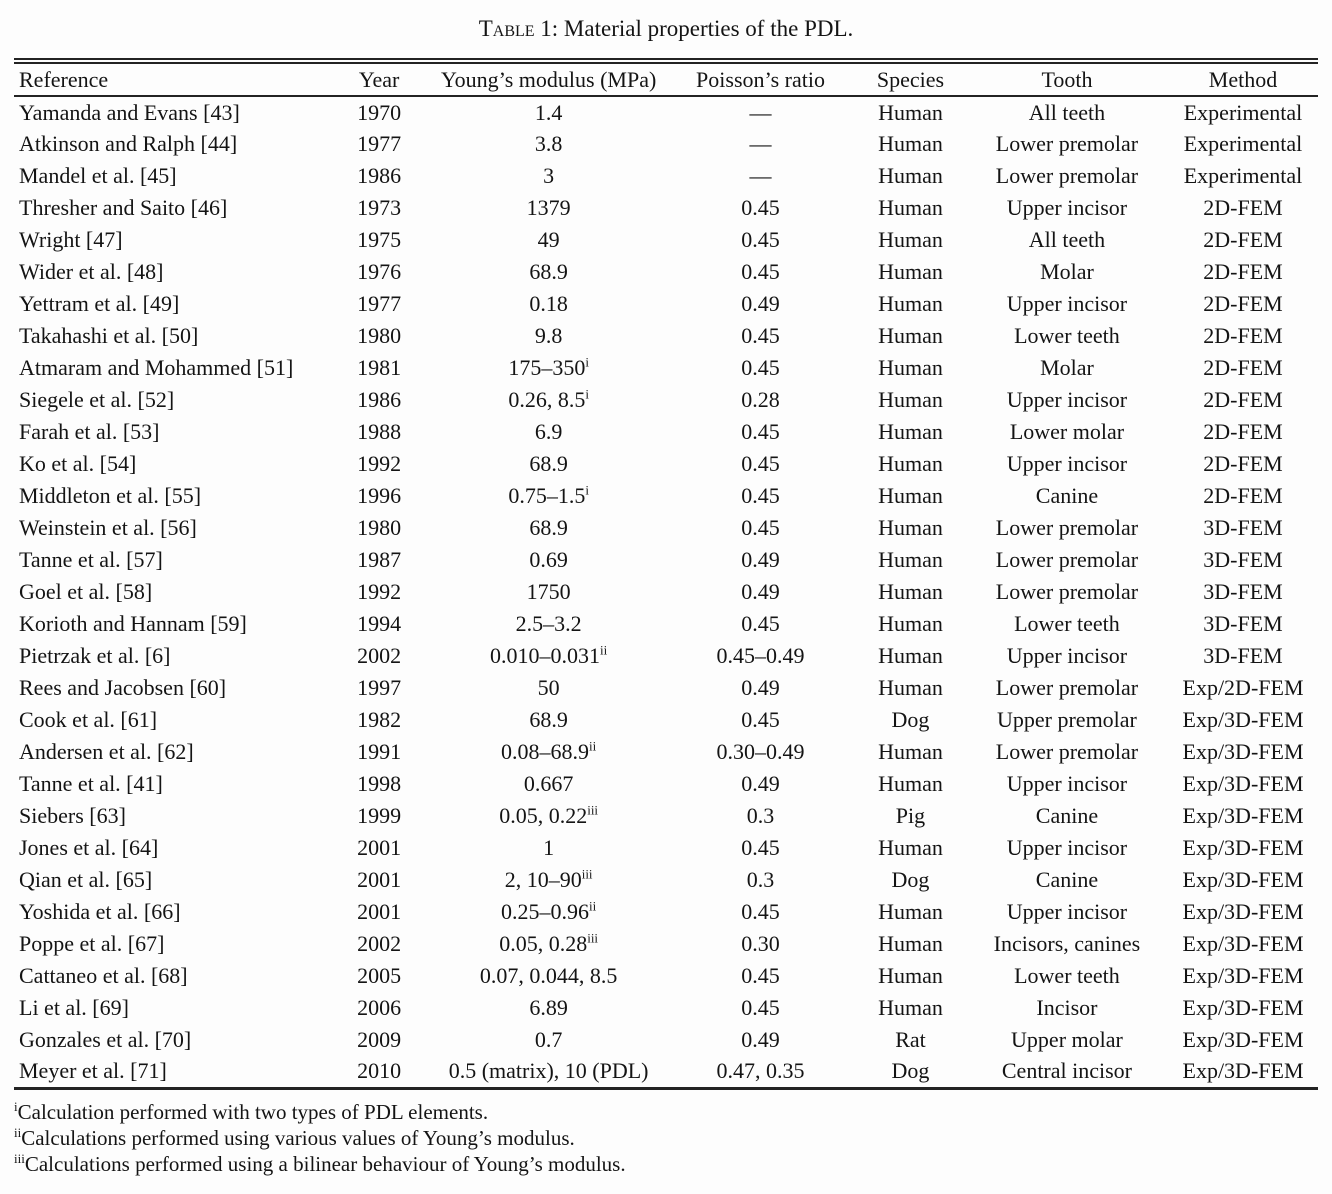 The width and height of the screenshot is (1332, 1194). What do you see at coordinates (548, 879) in the screenshot?
I see `modulus-cell: 2, 10–90iii` at bounding box center [548, 879].